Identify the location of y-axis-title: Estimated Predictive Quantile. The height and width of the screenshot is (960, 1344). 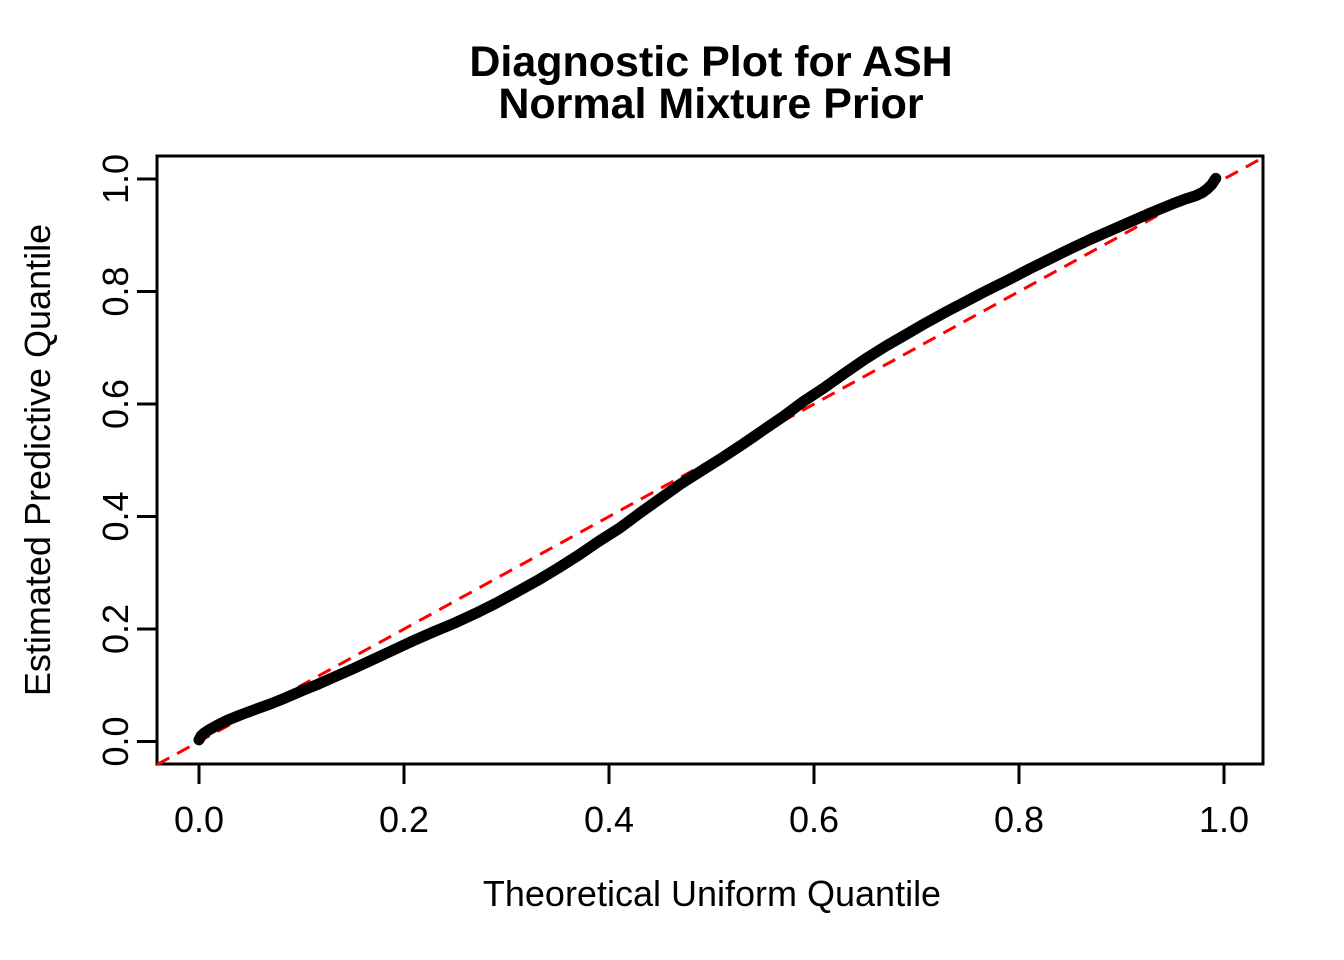
(37, 460).